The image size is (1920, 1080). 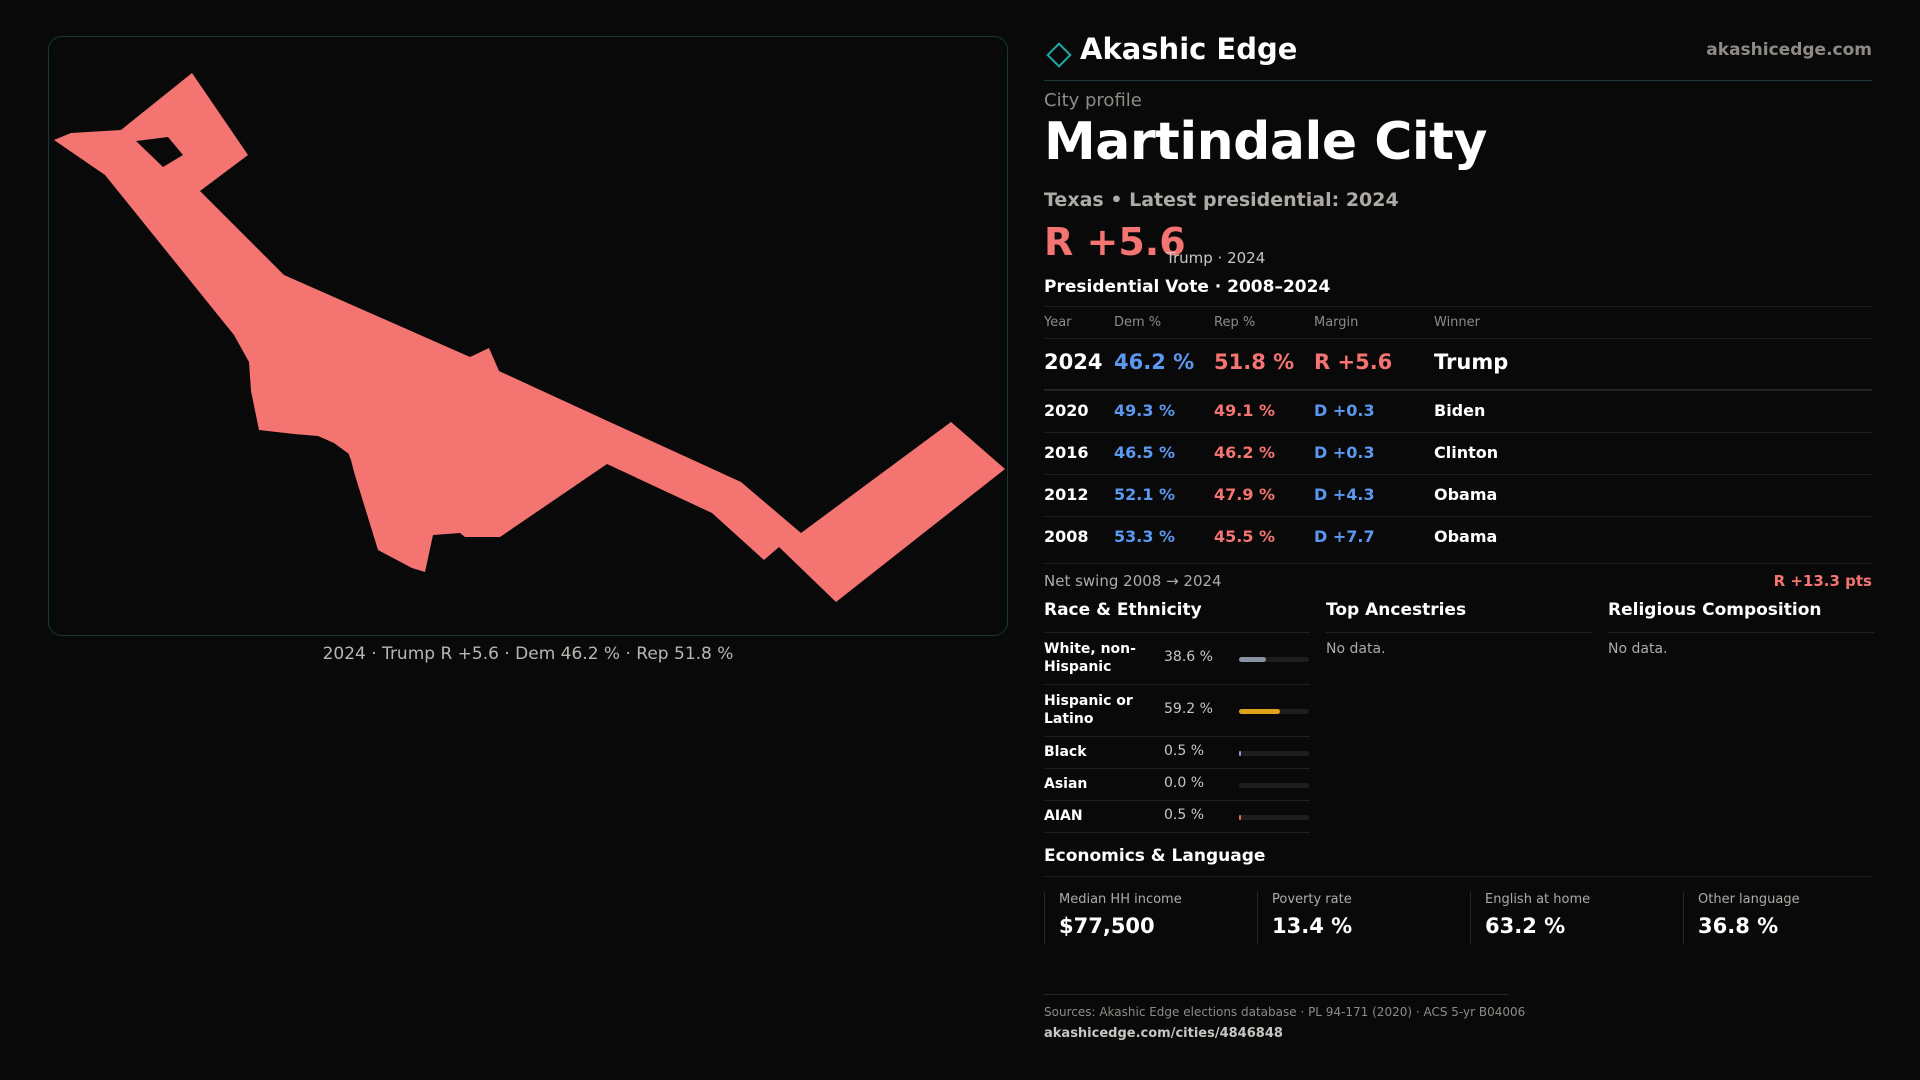 I want to click on stat-value: $77,500, so click(x=1107, y=926).